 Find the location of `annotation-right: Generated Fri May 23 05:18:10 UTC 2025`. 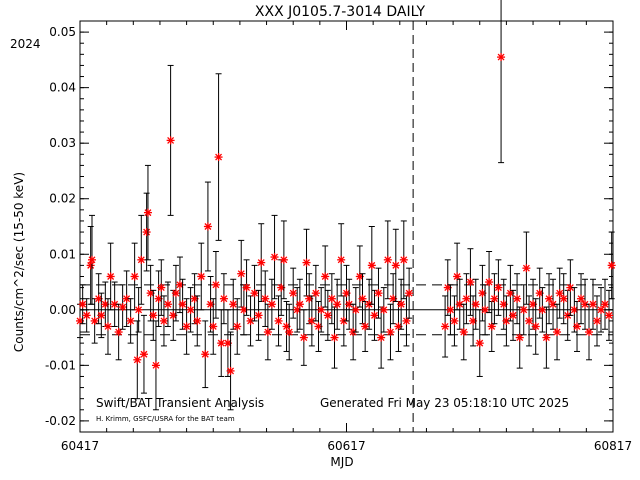

annotation-right: Generated Fri May 23 05:18:10 UTC 2025 is located at coordinates (444, 403).